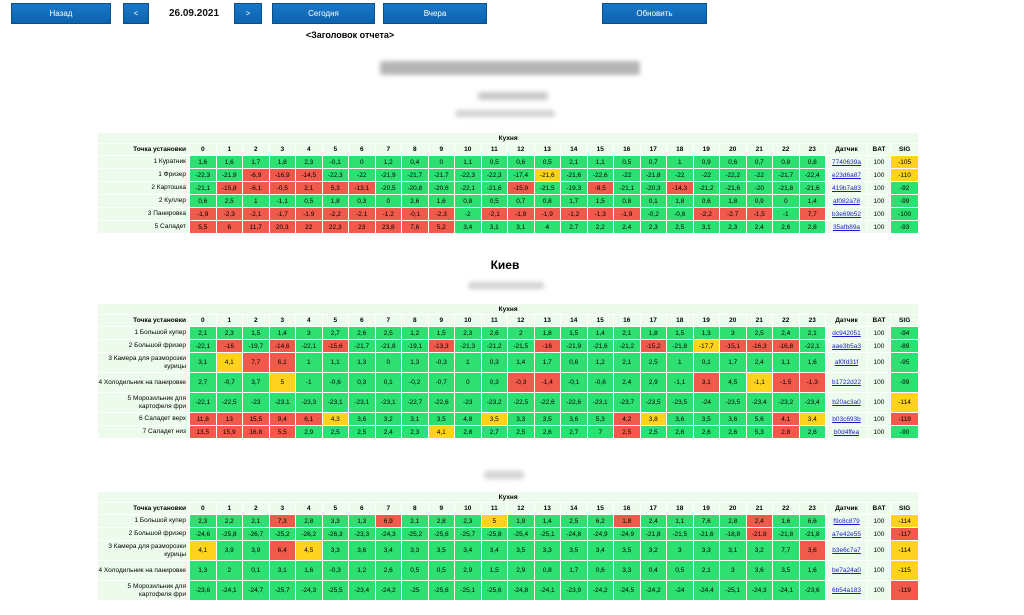 The image size is (1024, 615). Describe the element at coordinates (759, 590) in the screenshot. I see `value-cell: -24,3` at that location.